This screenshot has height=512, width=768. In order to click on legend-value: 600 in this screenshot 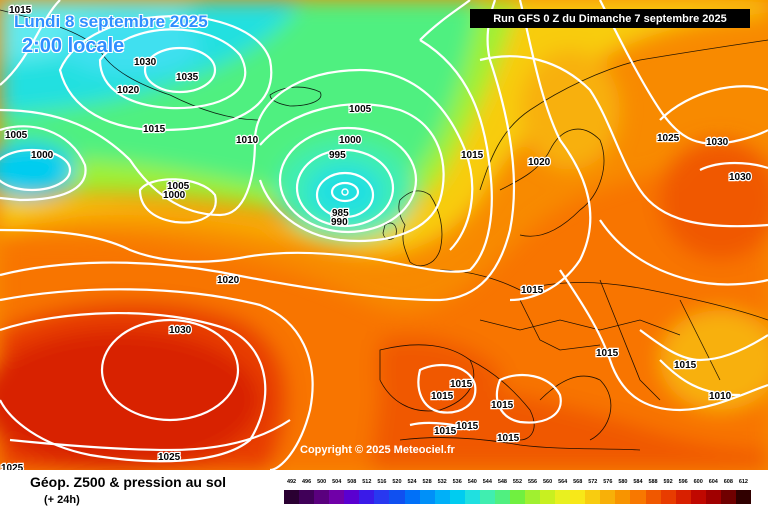, I will do `click(698, 482)`.